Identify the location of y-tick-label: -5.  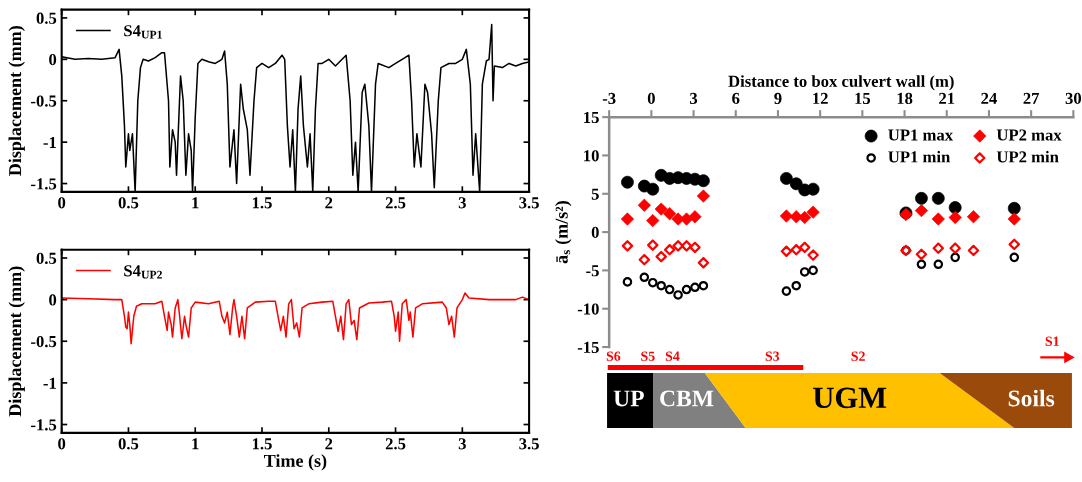
(592, 271).